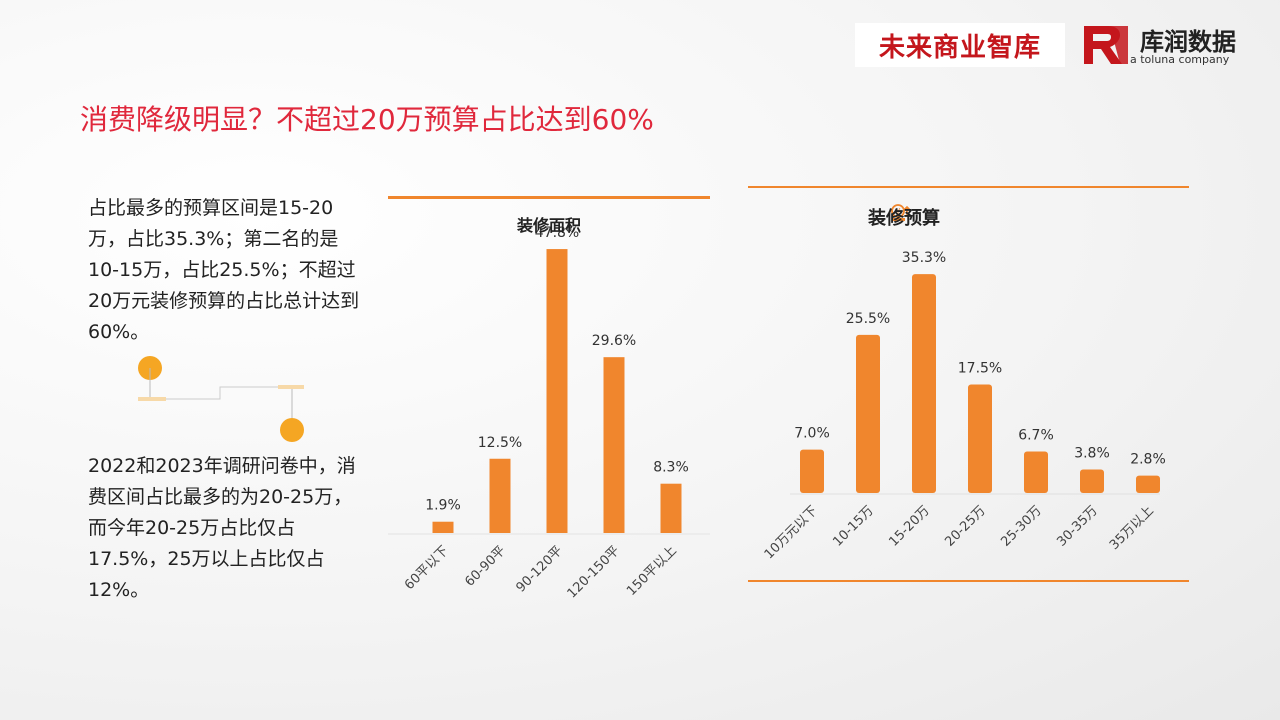  I want to click on data-label: 47.8%, so click(557, 233).